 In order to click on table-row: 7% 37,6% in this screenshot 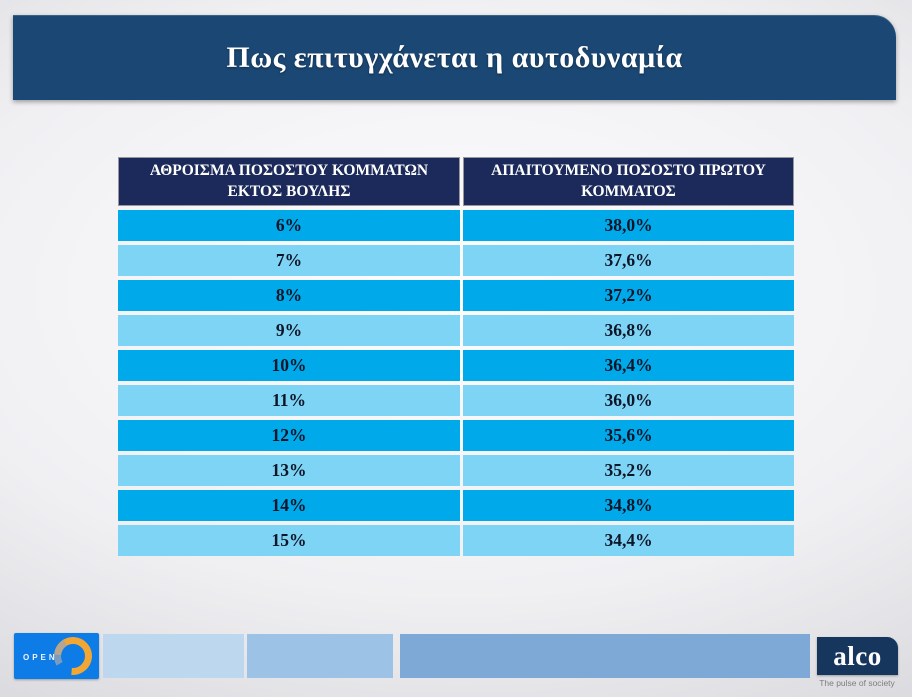, I will do `click(456, 260)`.